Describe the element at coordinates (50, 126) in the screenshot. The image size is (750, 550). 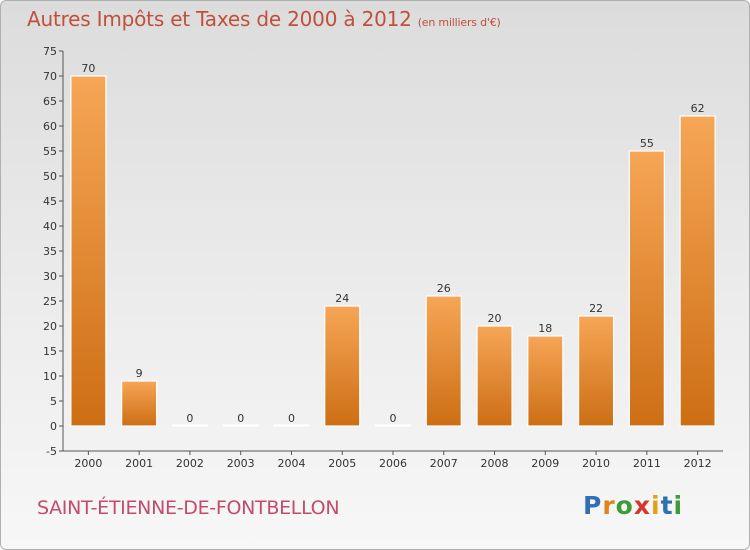
I see `y-tick-label: 60` at that location.